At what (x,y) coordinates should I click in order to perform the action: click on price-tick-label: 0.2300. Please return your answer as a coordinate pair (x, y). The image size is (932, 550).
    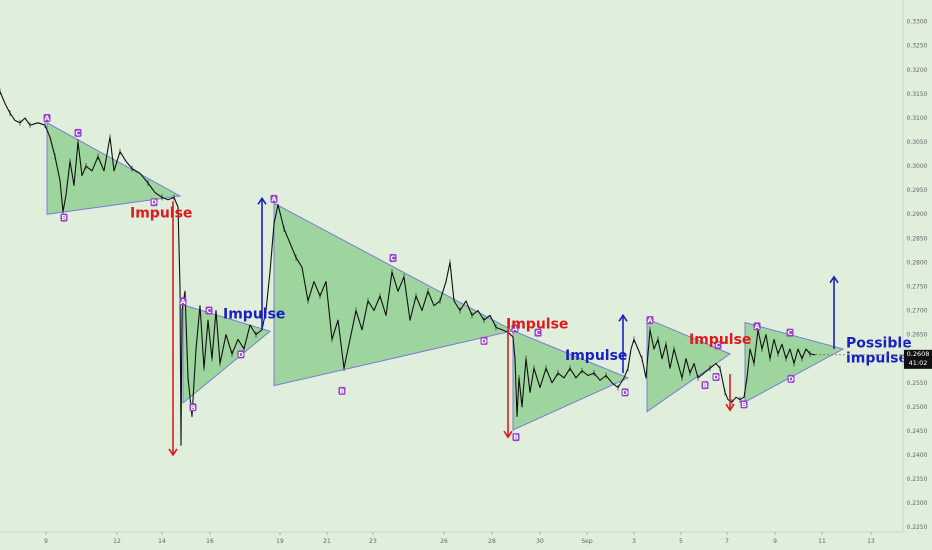
    Looking at the image, I should click on (917, 503).